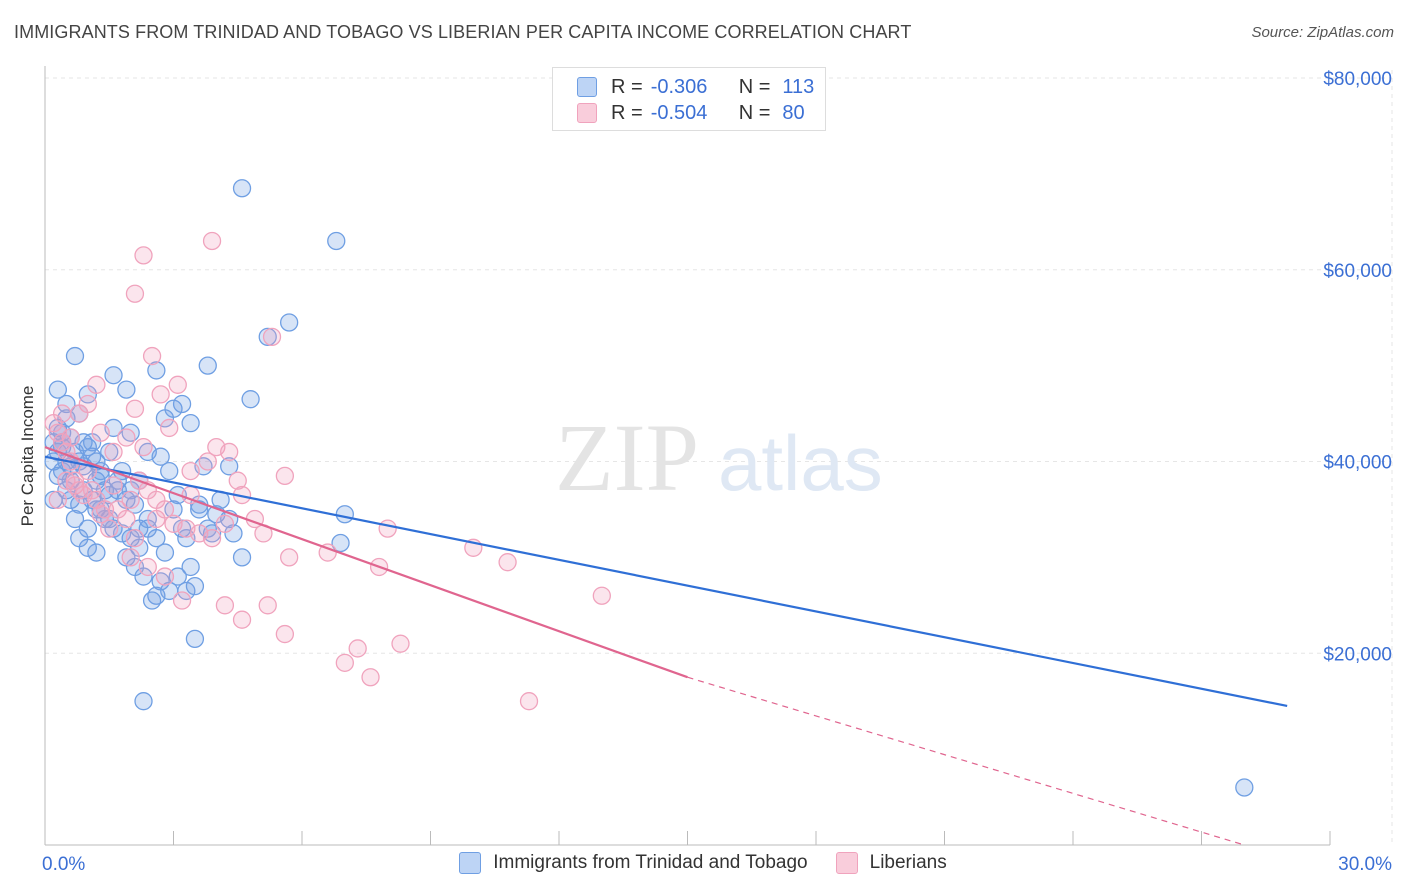 This screenshot has height=892, width=1406. What do you see at coordinates (1365, 864) in the screenshot?
I see `x-tick-label: 30.0%` at bounding box center [1365, 864].